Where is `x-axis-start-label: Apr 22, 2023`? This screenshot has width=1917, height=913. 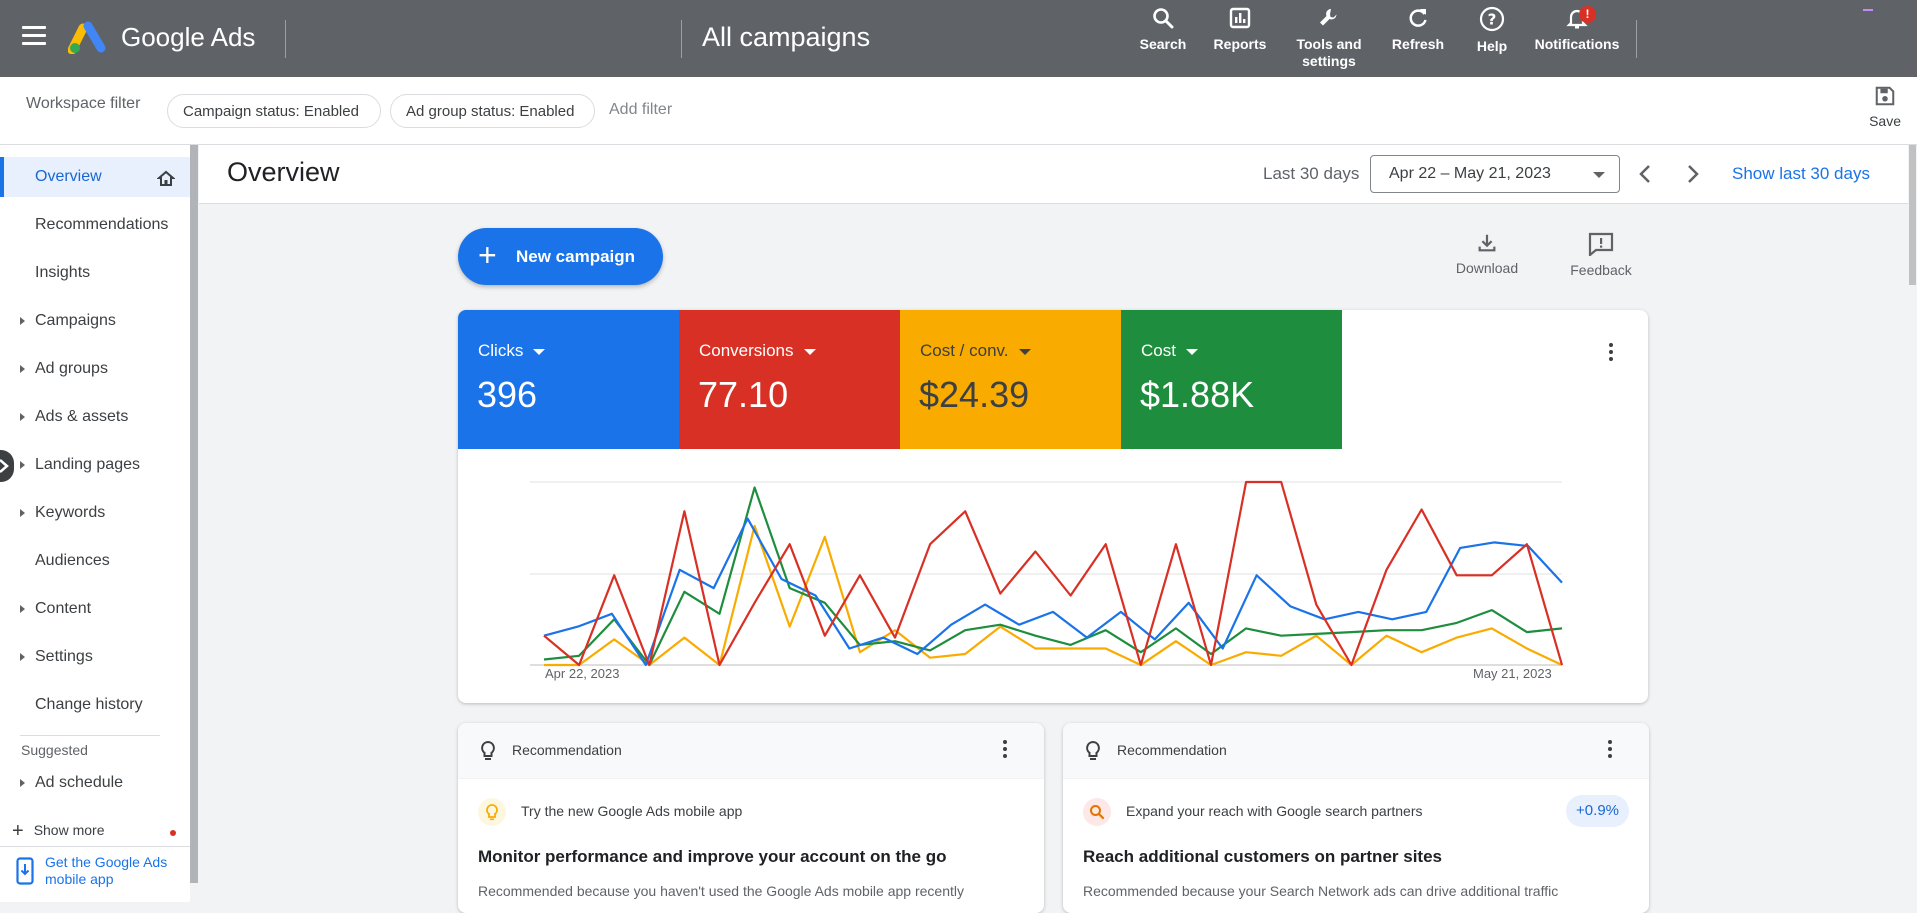 x-axis-start-label: Apr 22, 2023 is located at coordinates (582, 673).